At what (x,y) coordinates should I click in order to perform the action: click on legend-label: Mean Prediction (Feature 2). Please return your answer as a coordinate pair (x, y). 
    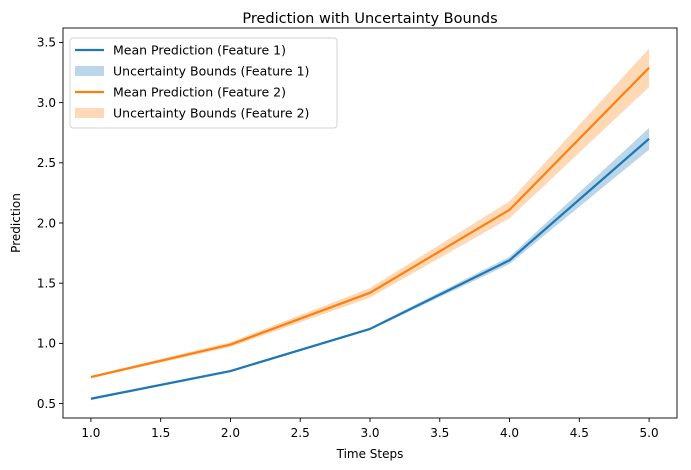
    Looking at the image, I should click on (199, 92).